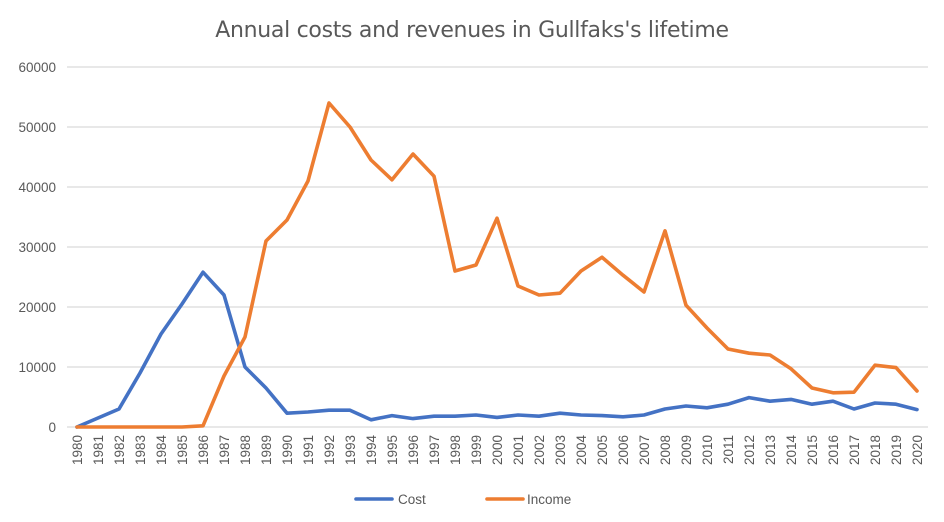 The width and height of the screenshot is (944, 522). What do you see at coordinates (37, 67) in the screenshot?
I see `y-tick-label: 60000` at bounding box center [37, 67].